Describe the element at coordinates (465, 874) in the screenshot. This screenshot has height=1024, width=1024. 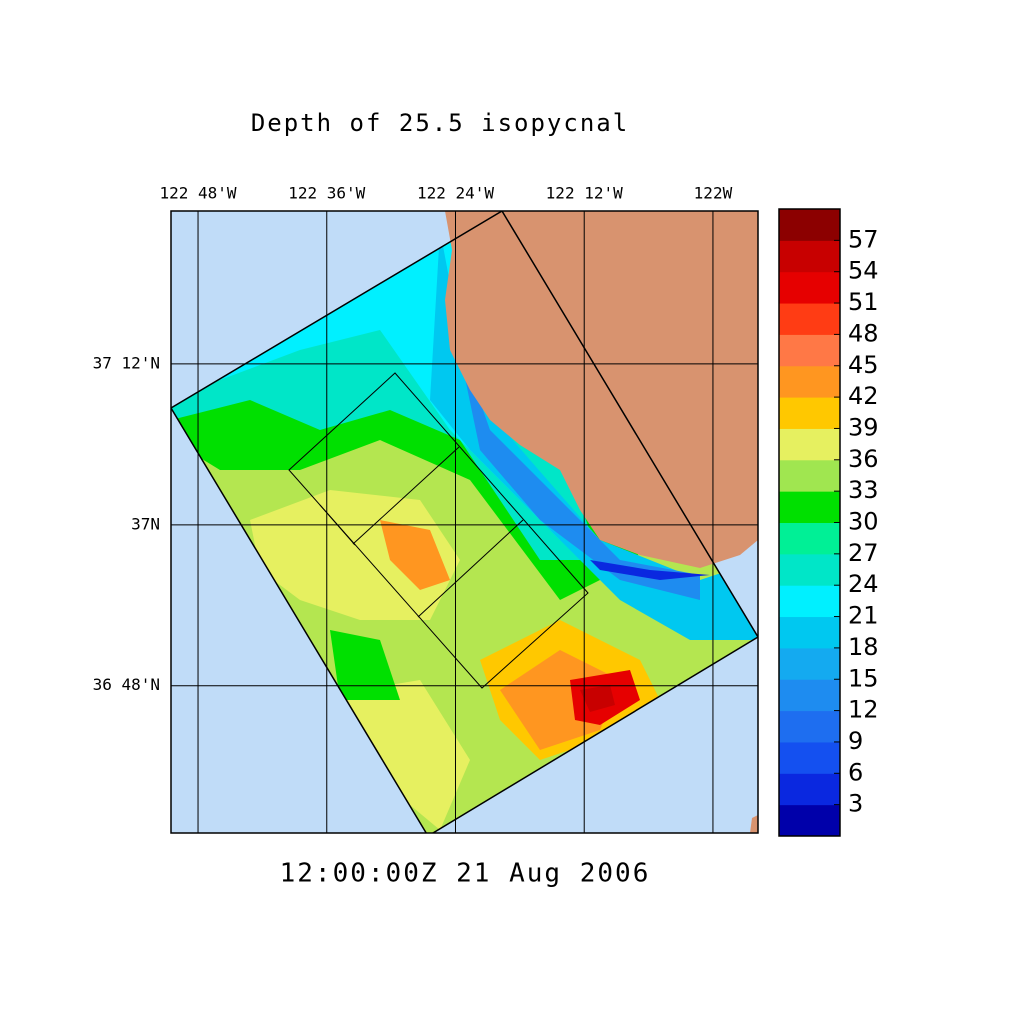
I see `timestamp: 12:00:00Z 21 Aug 2006` at that location.